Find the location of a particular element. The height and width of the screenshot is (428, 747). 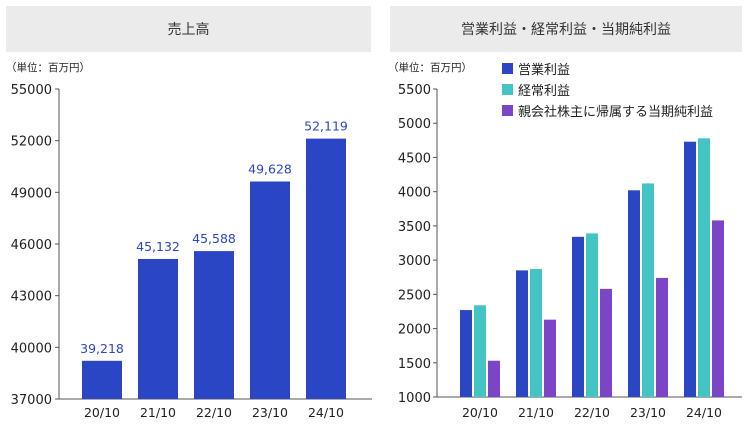

sales-x-tick-label: 24/10 is located at coordinates (326, 412).